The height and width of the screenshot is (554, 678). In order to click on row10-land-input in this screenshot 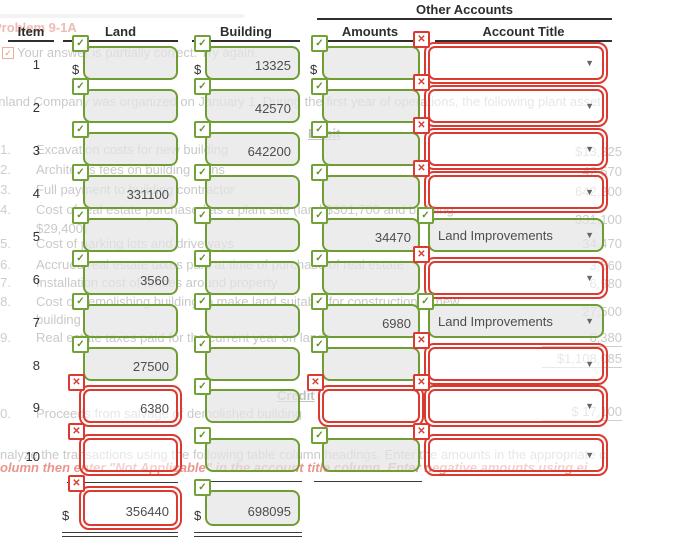, I will do `click(130, 455)`.